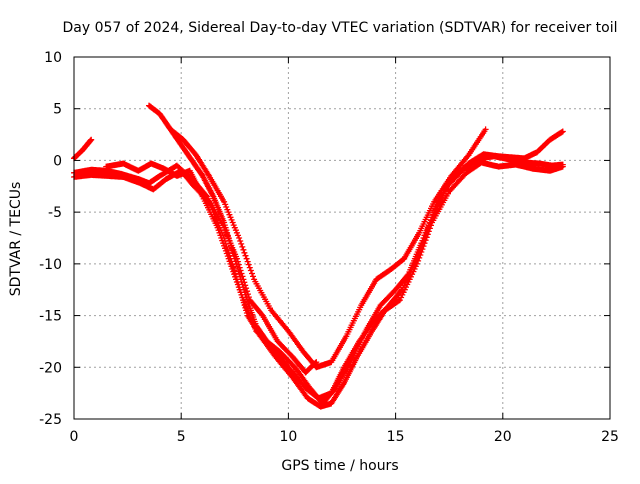 The width and height of the screenshot is (640, 484). Describe the element at coordinates (50, 265) in the screenshot. I see `y-tick-label: -10` at that location.